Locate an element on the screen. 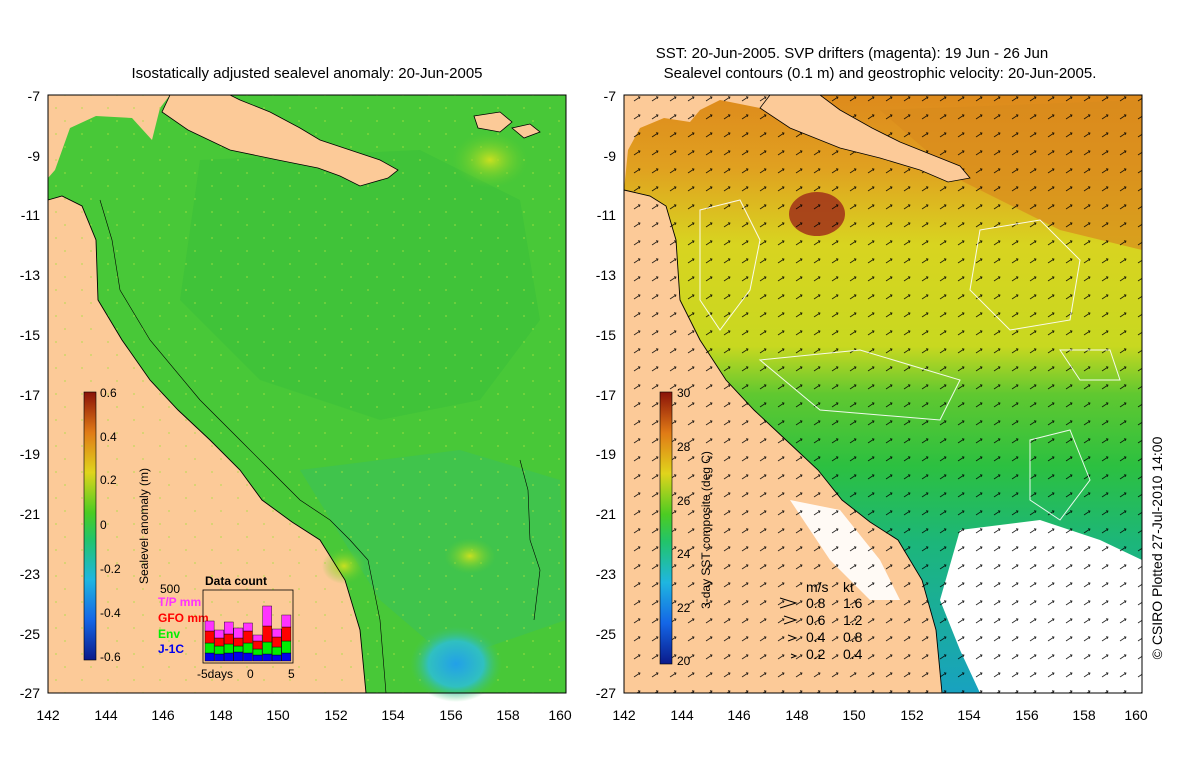  data-count-x-label-1: 0 is located at coordinates (250, 674).